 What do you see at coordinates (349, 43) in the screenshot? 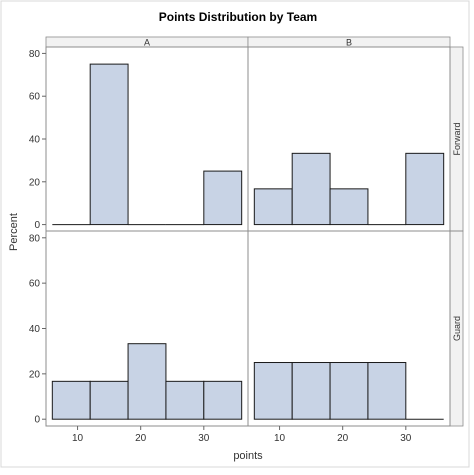
I see `column-header-label-b: B` at bounding box center [349, 43].